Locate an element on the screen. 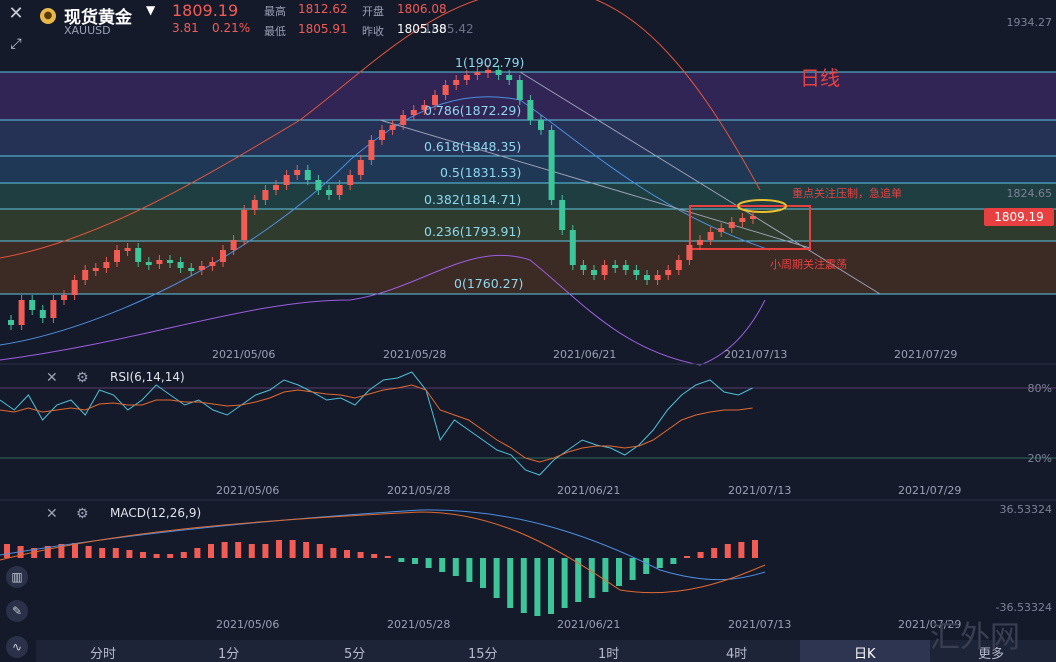  tab-5min: 5分 is located at coordinates (355, 654).